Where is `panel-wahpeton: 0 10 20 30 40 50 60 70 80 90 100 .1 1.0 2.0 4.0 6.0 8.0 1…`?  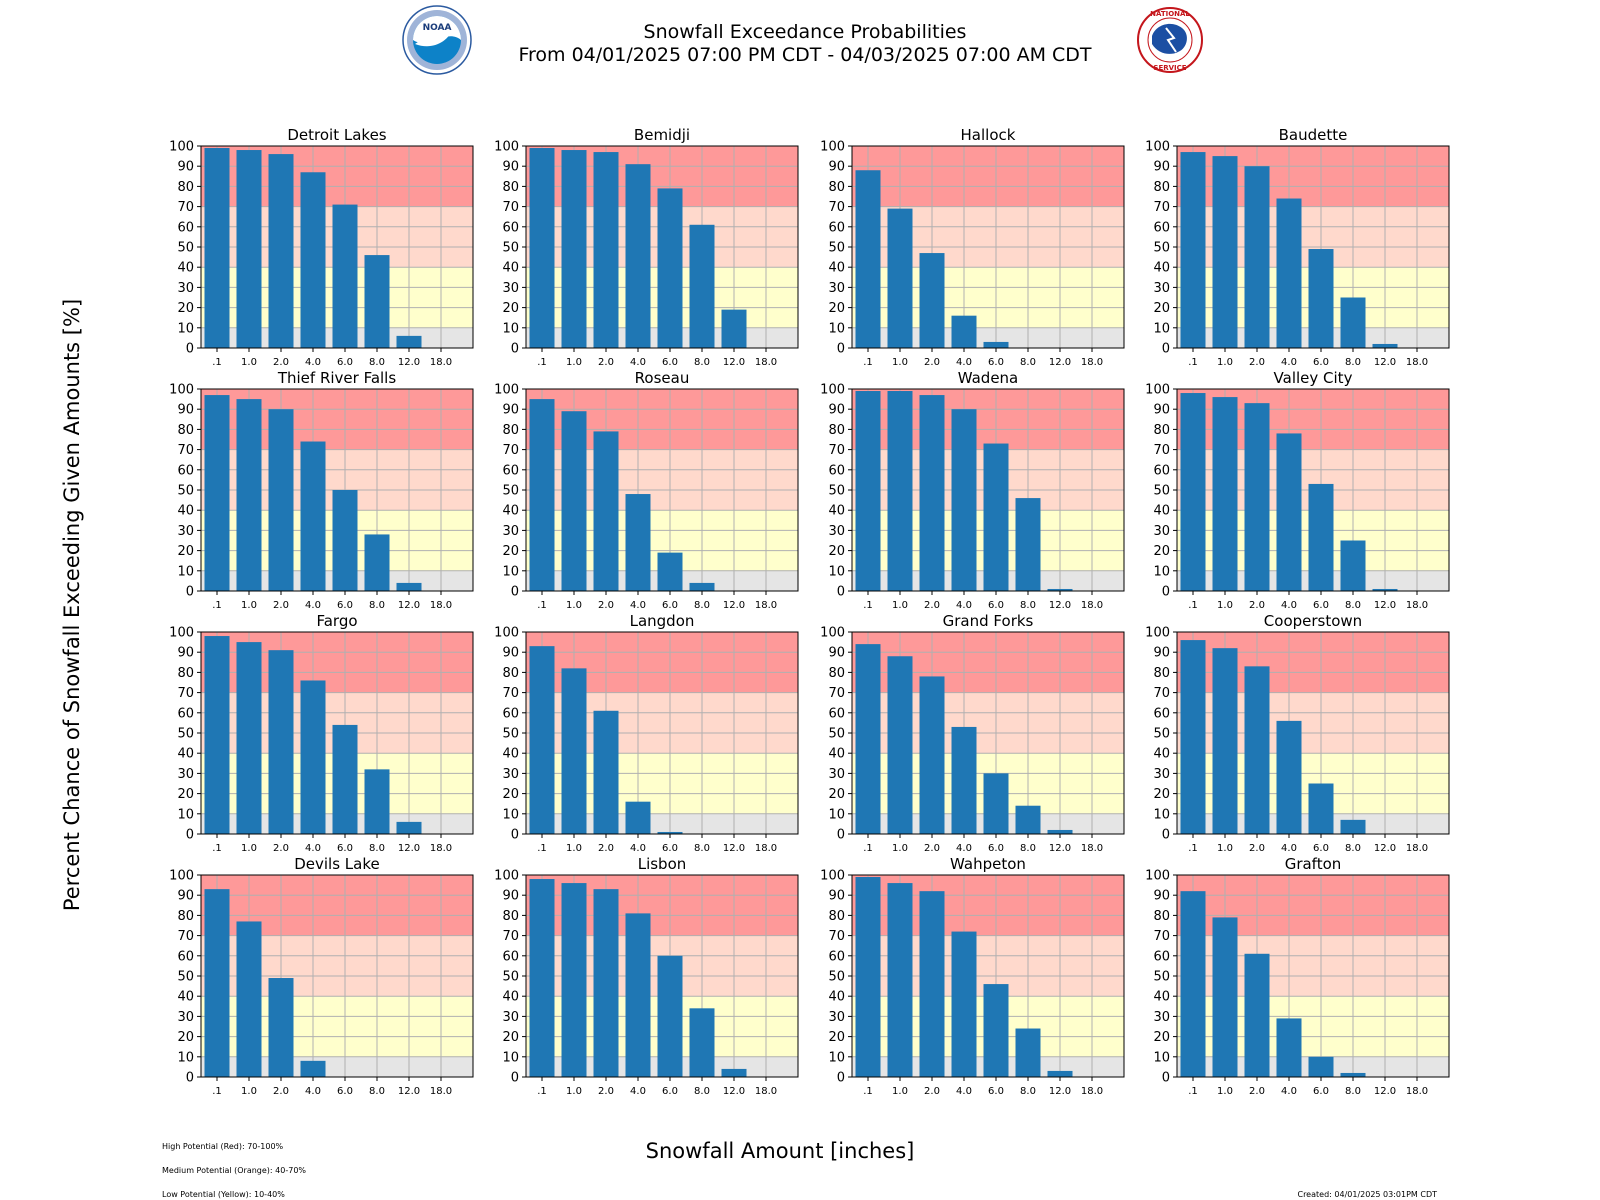
panel-wahpeton: 0 10 20 30 40 50 60 70 80 90 100 .1 1.0 2.0 4.0 6.0 8.0 1… is located at coordinates (972, 976).